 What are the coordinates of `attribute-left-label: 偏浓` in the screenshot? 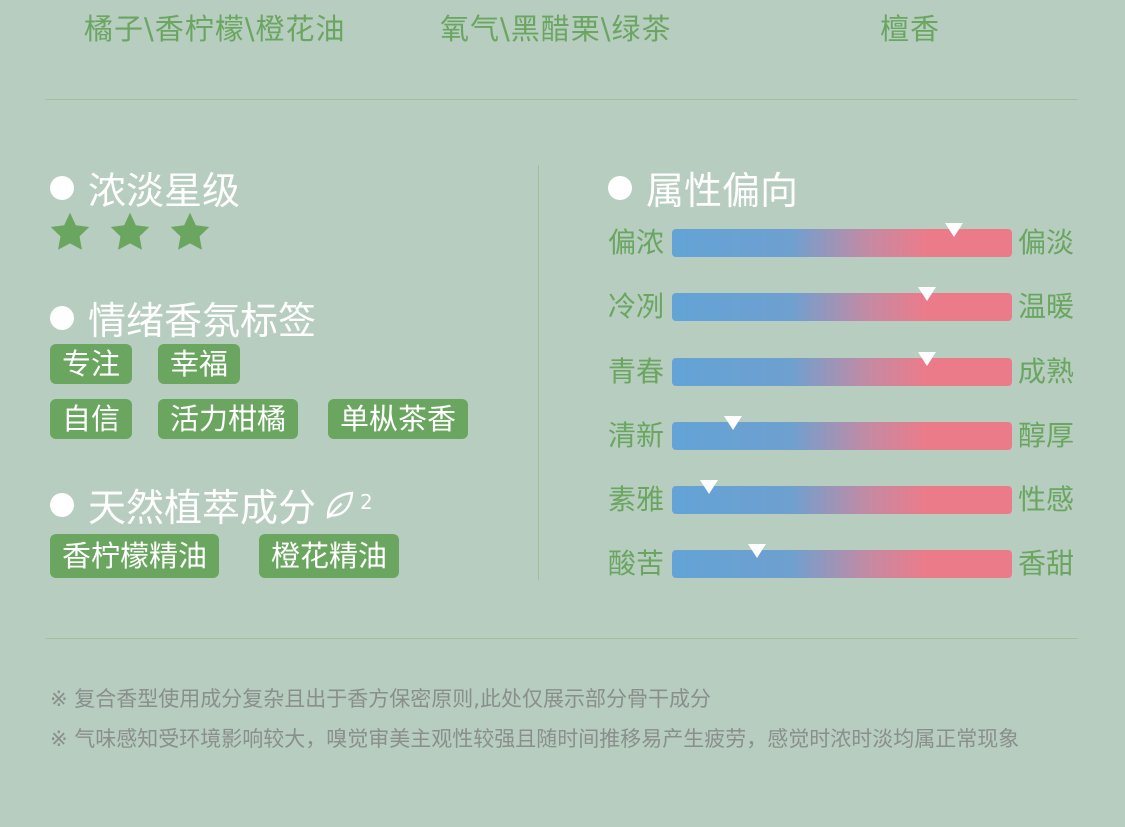 It's located at (636, 242).